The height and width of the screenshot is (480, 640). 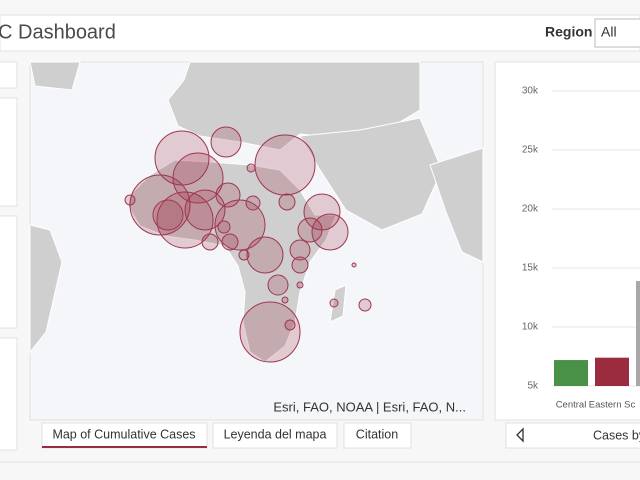 What do you see at coordinates (530, 209) in the screenshot?
I see `y-tick-label: 20k` at bounding box center [530, 209].